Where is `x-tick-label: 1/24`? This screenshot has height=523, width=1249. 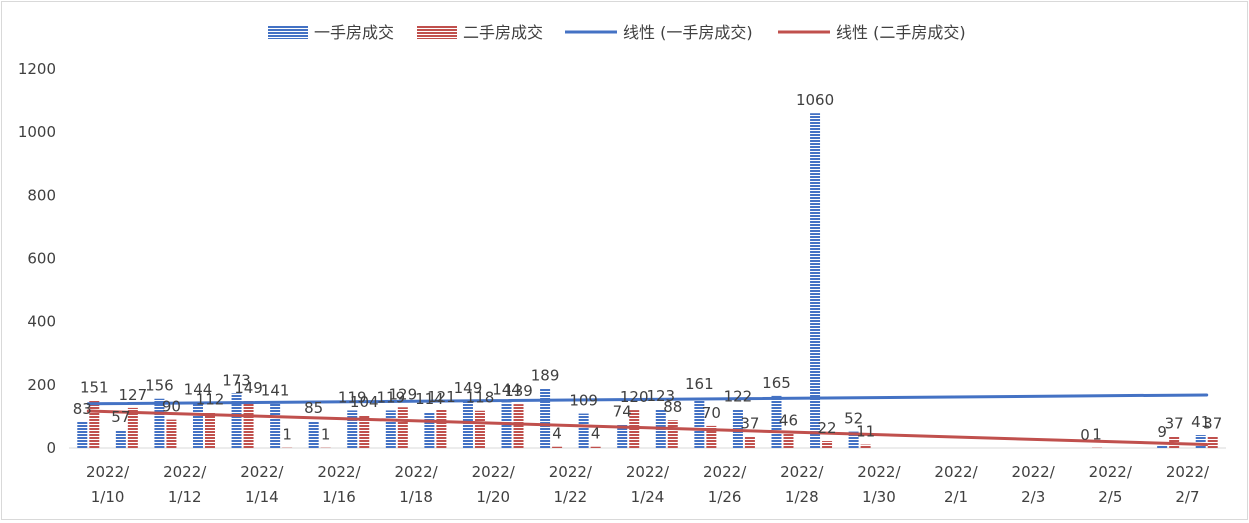 x-tick-label: 1/24 is located at coordinates (648, 497).